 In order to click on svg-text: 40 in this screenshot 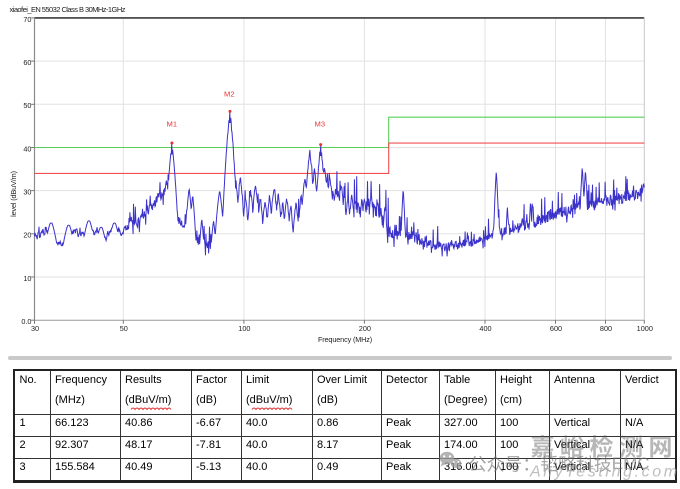, I will do `click(27, 148)`.